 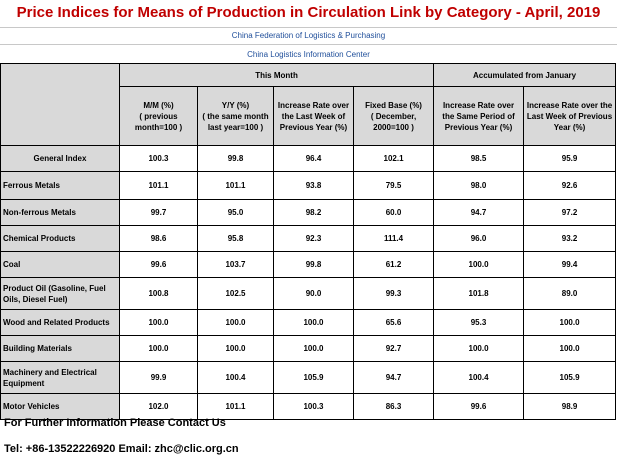 I want to click on table-cell: 98.2, so click(x=313, y=212).